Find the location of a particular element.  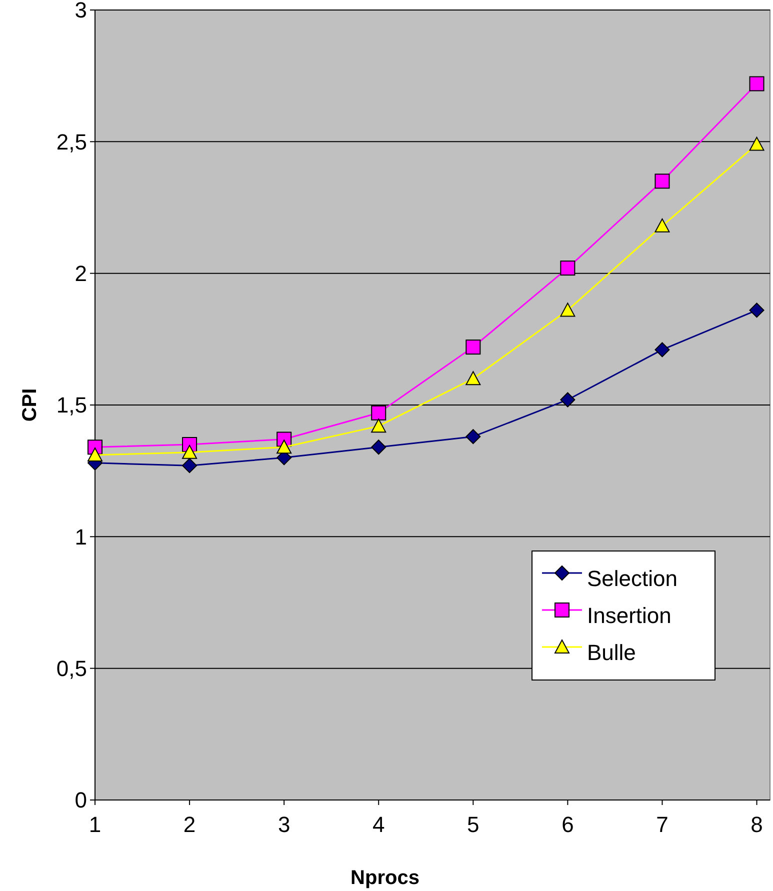

legend-label: Bulle is located at coordinates (611, 652).